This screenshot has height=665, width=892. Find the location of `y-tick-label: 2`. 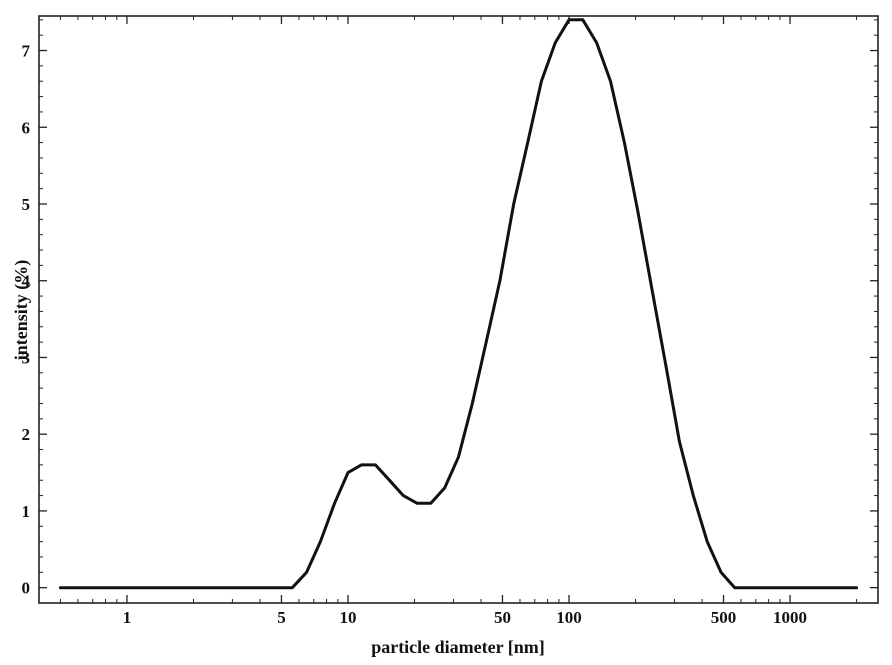

y-tick-label: 2 is located at coordinates (26, 434).